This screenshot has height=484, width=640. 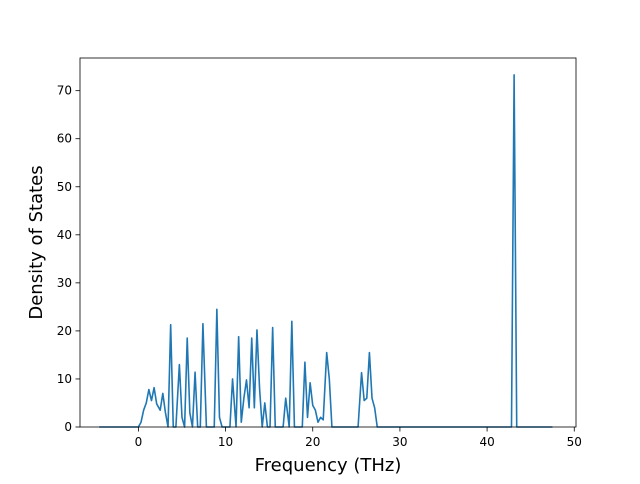 What do you see at coordinates (225, 442) in the screenshot?
I see `x-tick-label: 10` at bounding box center [225, 442].